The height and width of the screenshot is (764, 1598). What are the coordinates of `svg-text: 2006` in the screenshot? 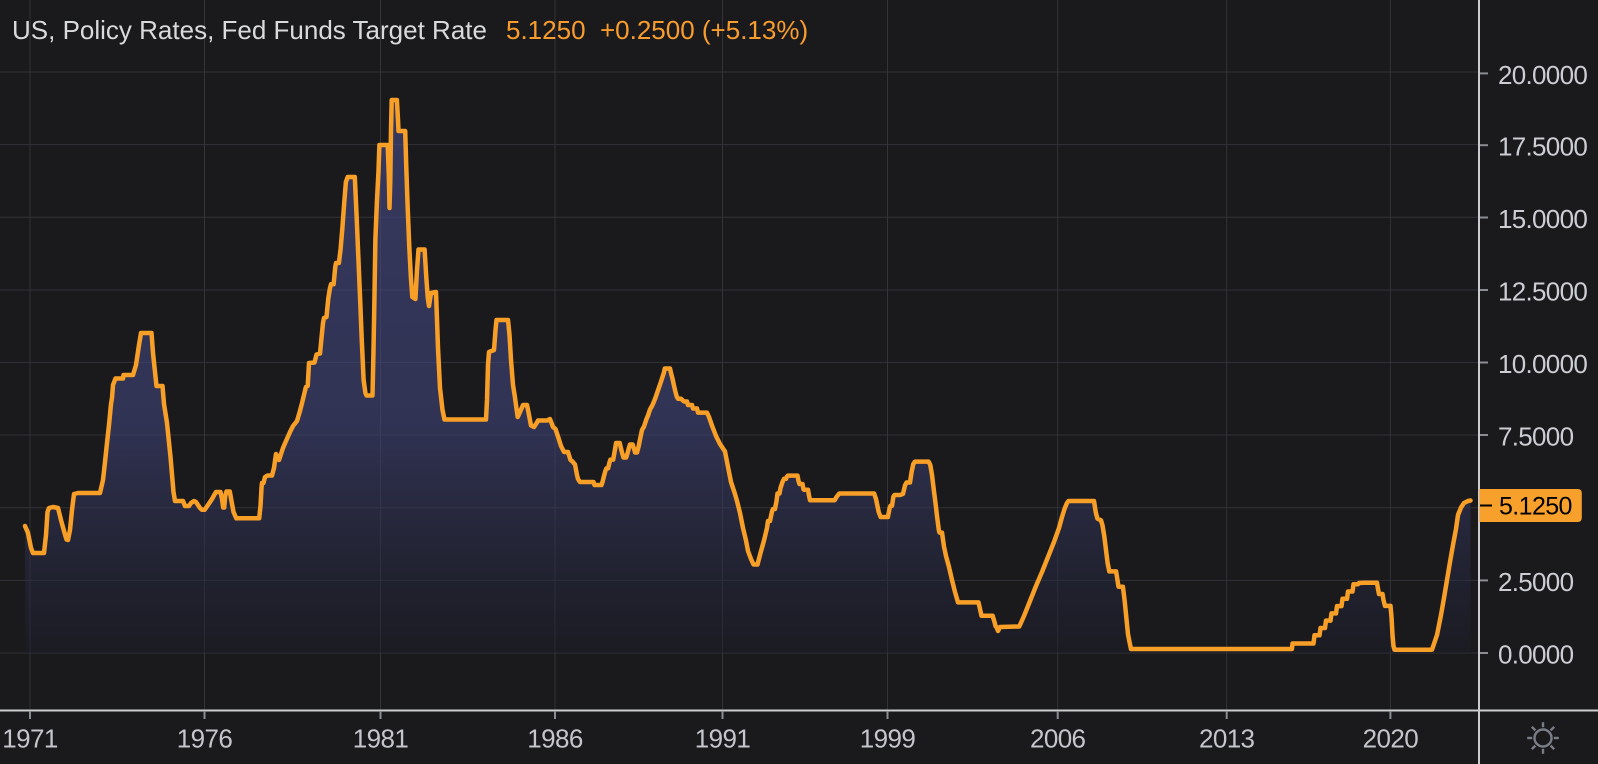 It's located at (1058, 739).